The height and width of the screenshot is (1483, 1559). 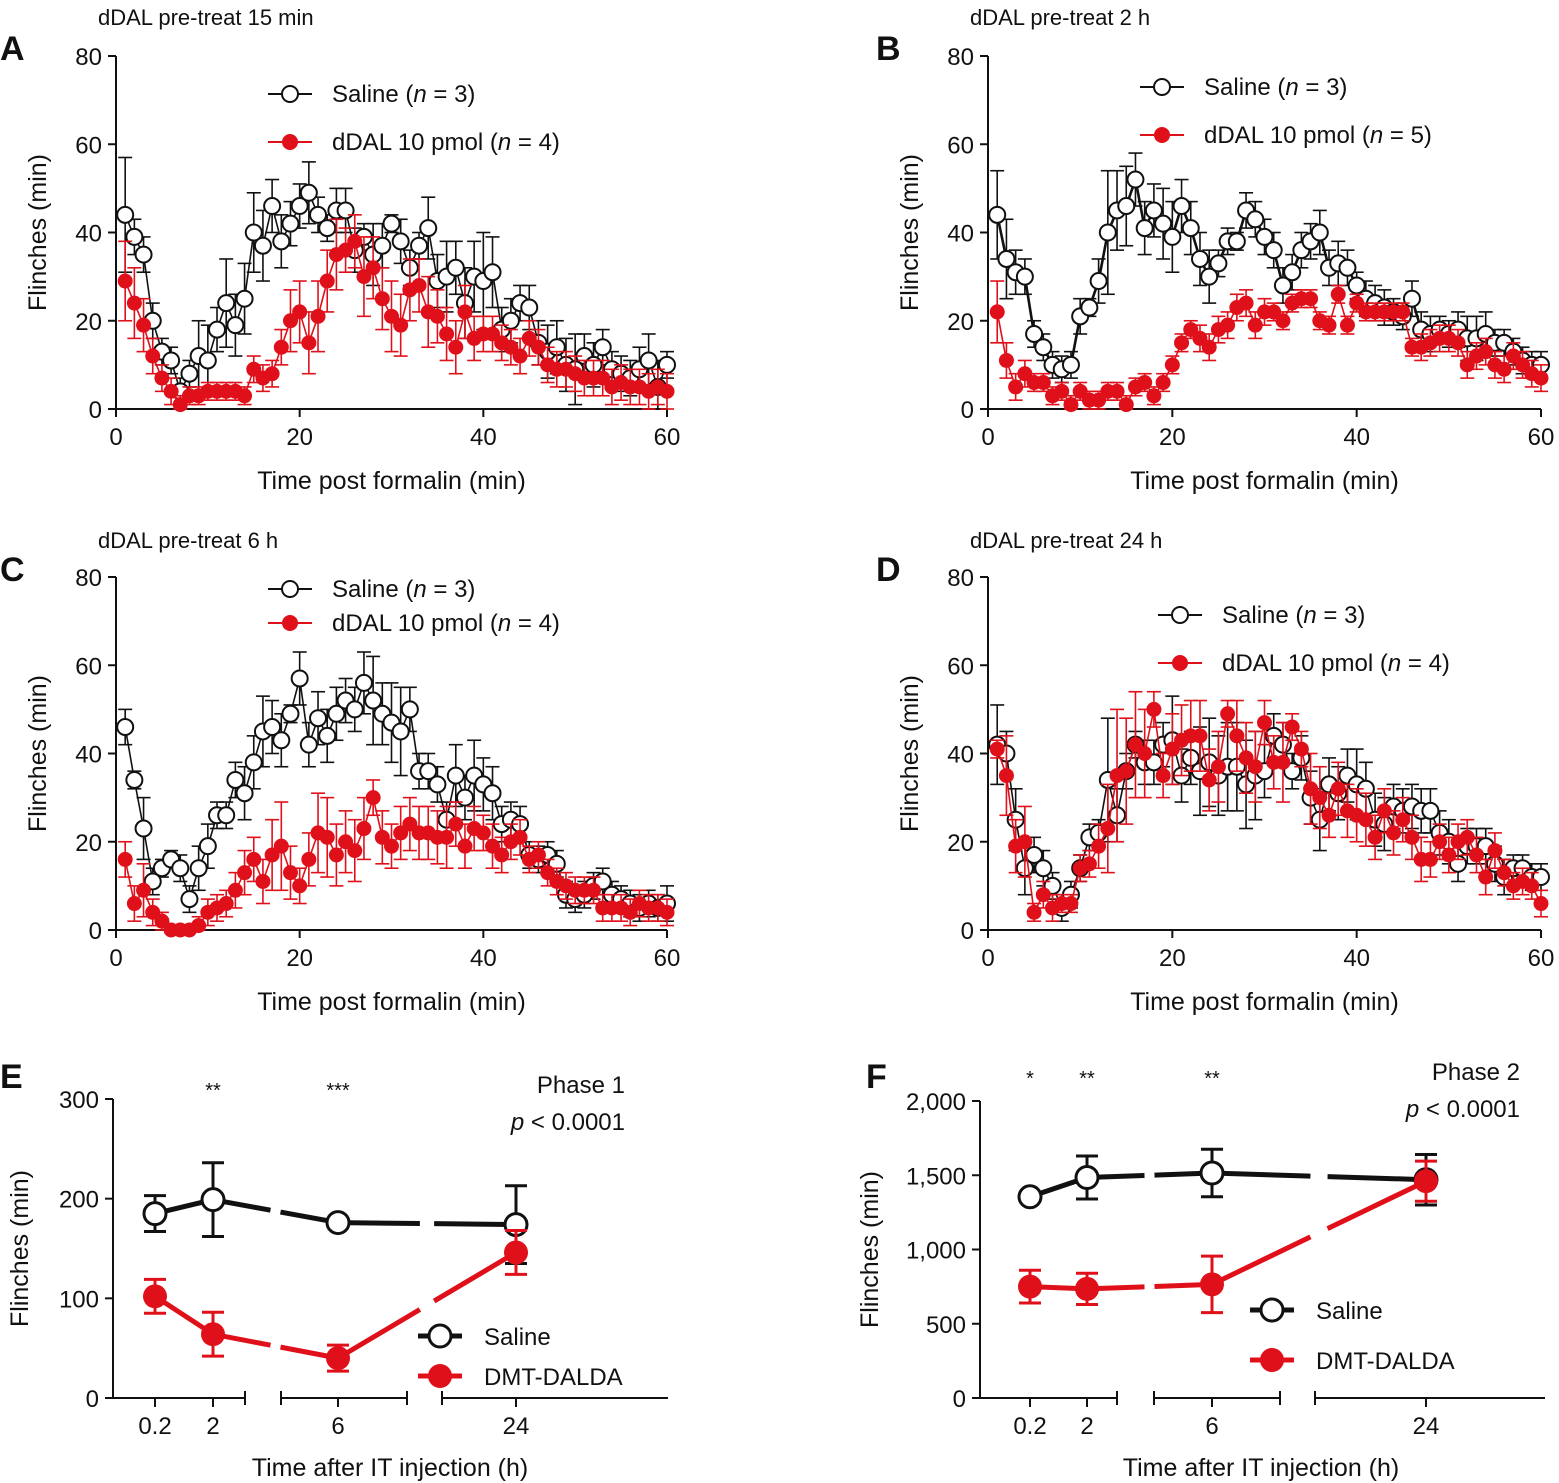 What do you see at coordinates (1066, 540) in the screenshot?
I see `panel-title: dDAL pre-treat 24 h` at bounding box center [1066, 540].